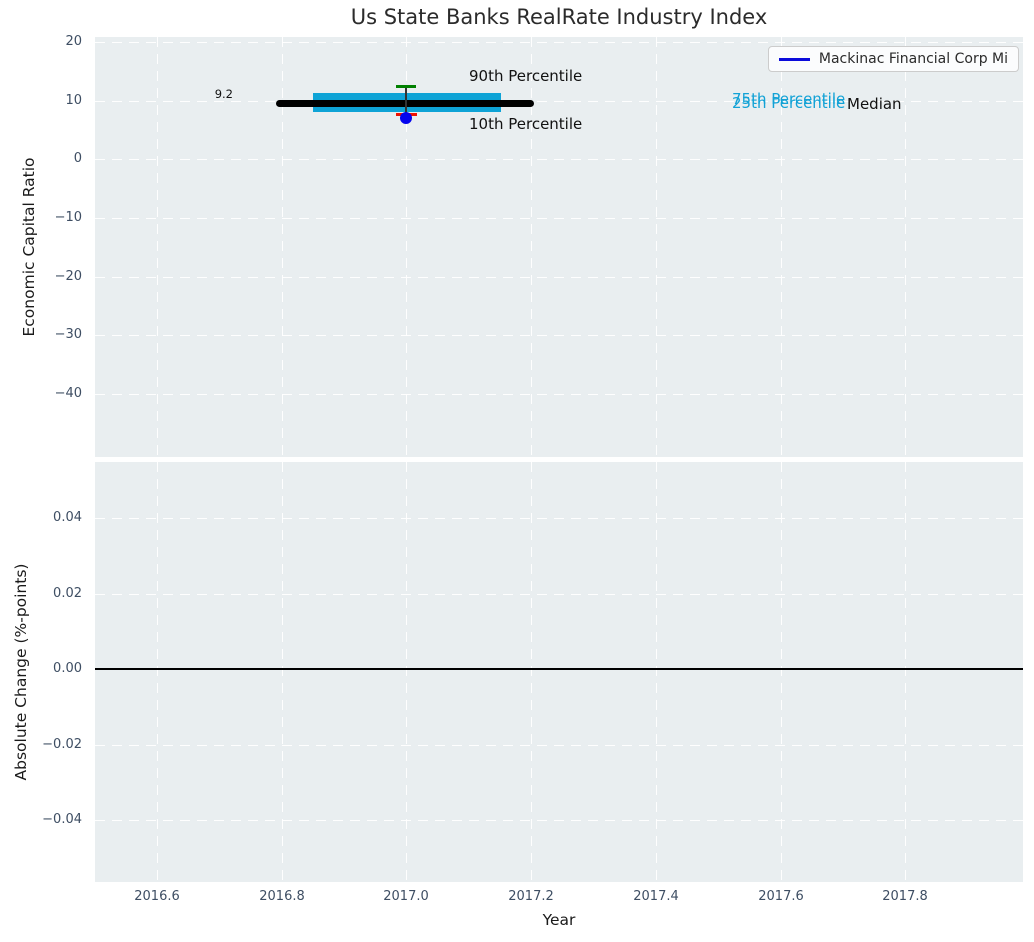 The image size is (1034, 942). Describe the element at coordinates (62, 744) in the screenshot. I see `y-tick-label: −0.02` at that location.